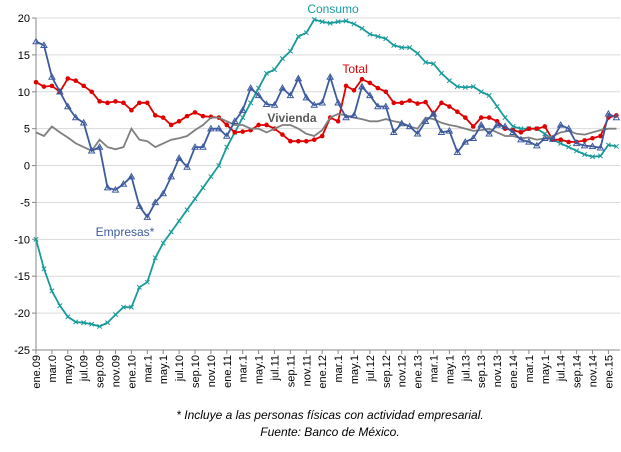 The width and height of the screenshot is (621, 452). I want to click on y-tick-label: -15, so click(22, 277).